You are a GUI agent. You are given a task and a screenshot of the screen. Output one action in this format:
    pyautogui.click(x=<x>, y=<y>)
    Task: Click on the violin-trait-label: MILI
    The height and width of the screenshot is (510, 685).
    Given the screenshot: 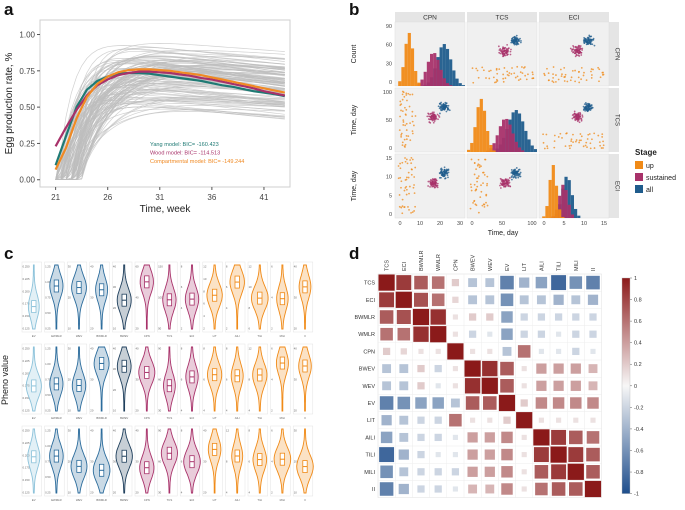 What is the action you would take?
    pyautogui.click(x=283, y=336)
    